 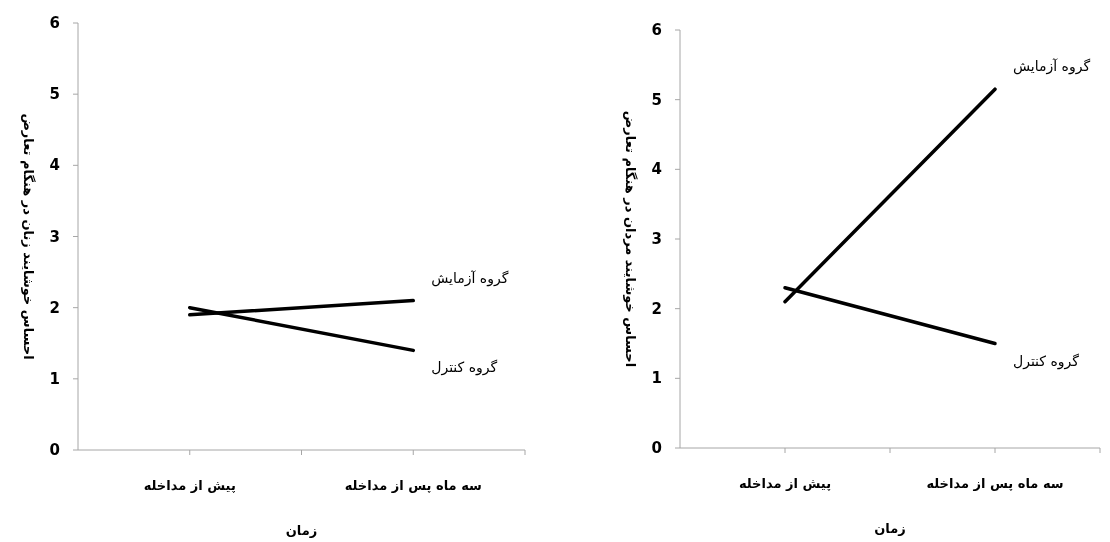 What do you see at coordinates (27, 236) in the screenshot?
I see `y-axis-title: احساس خوشایند زنان در هنگام تعارض` at bounding box center [27, 236].